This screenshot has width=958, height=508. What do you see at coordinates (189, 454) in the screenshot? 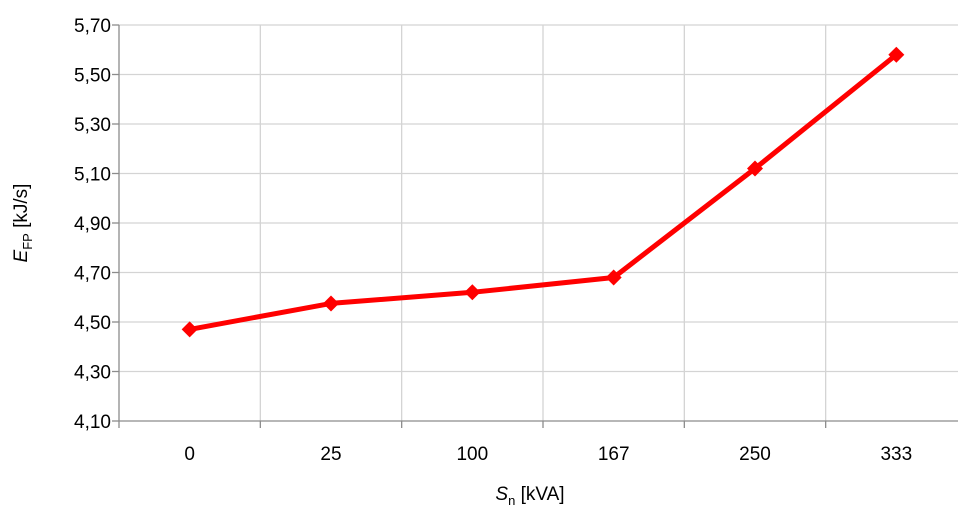
I see `x-tick-label: 0` at bounding box center [189, 454].